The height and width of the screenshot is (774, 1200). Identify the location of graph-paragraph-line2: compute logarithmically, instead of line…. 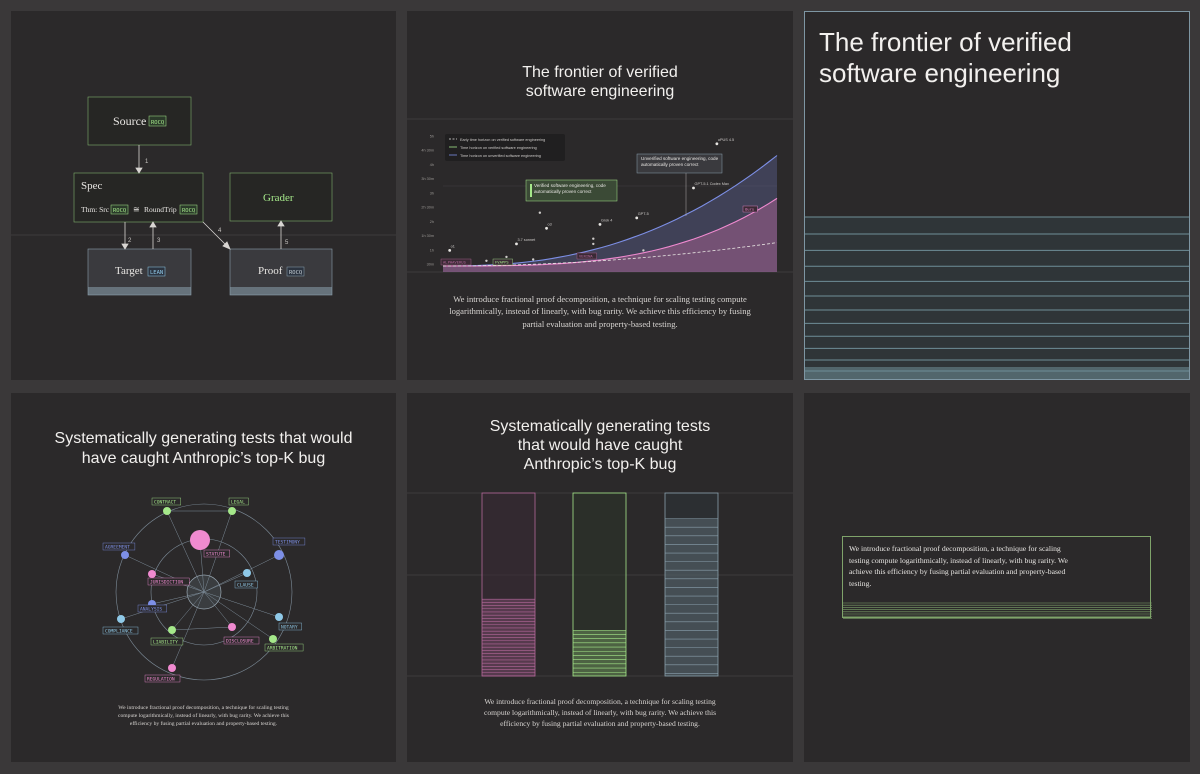
(203, 716).